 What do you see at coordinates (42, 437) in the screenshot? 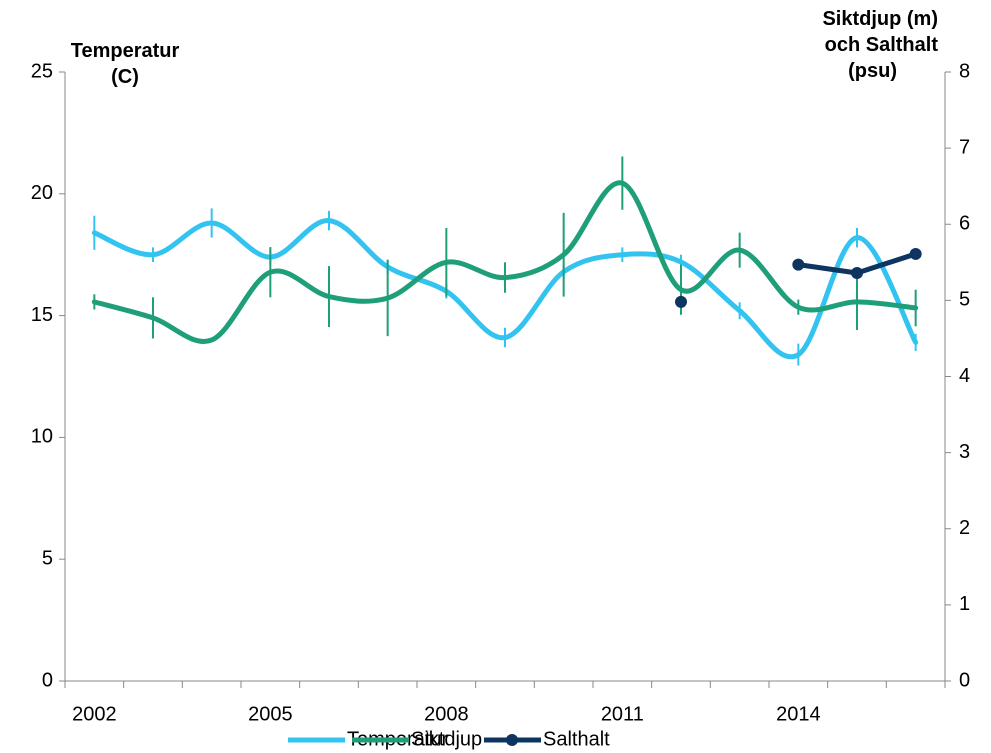
I see `y-tick-label: 10` at bounding box center [42, 437].